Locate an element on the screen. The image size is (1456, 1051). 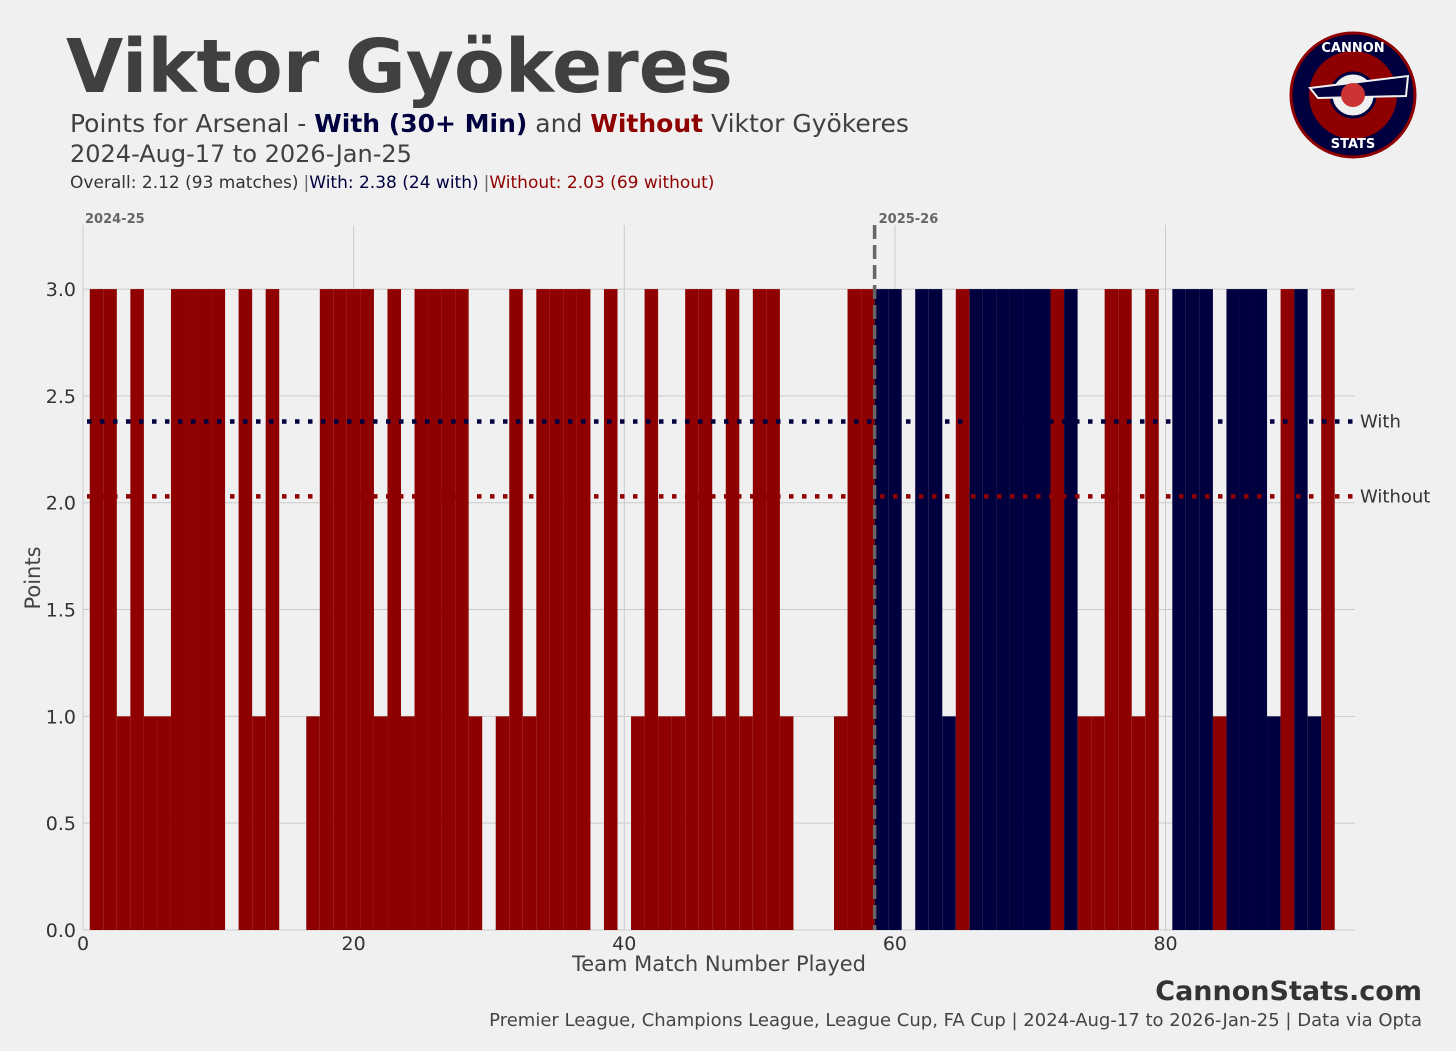
subtitle-part: With (30+ Min) is located at coordinates (420, 123).